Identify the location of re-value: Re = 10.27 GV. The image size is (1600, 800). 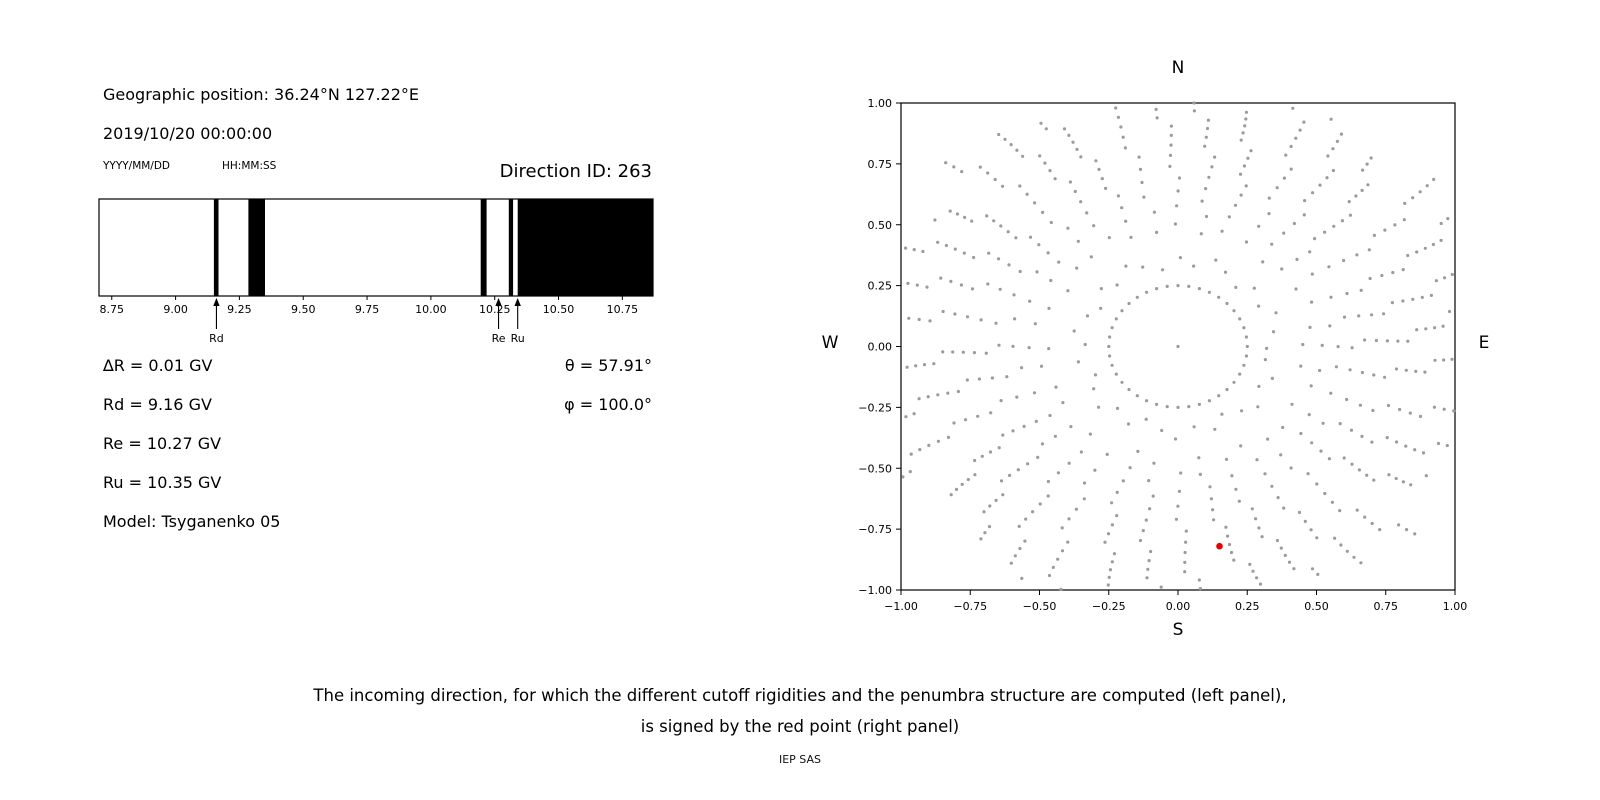
(162, 443).